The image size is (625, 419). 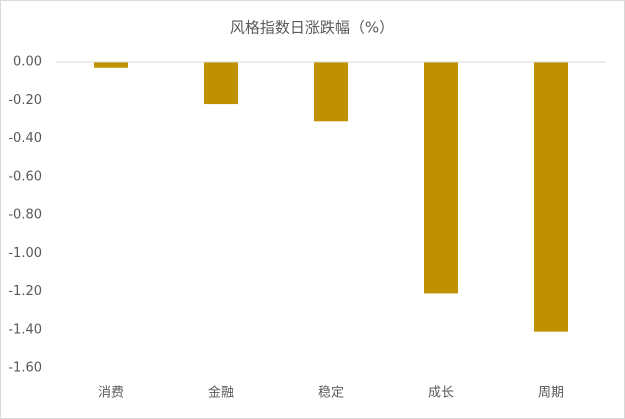 I want to click on x-tick-label: 周期, so click(x=551, y=393).